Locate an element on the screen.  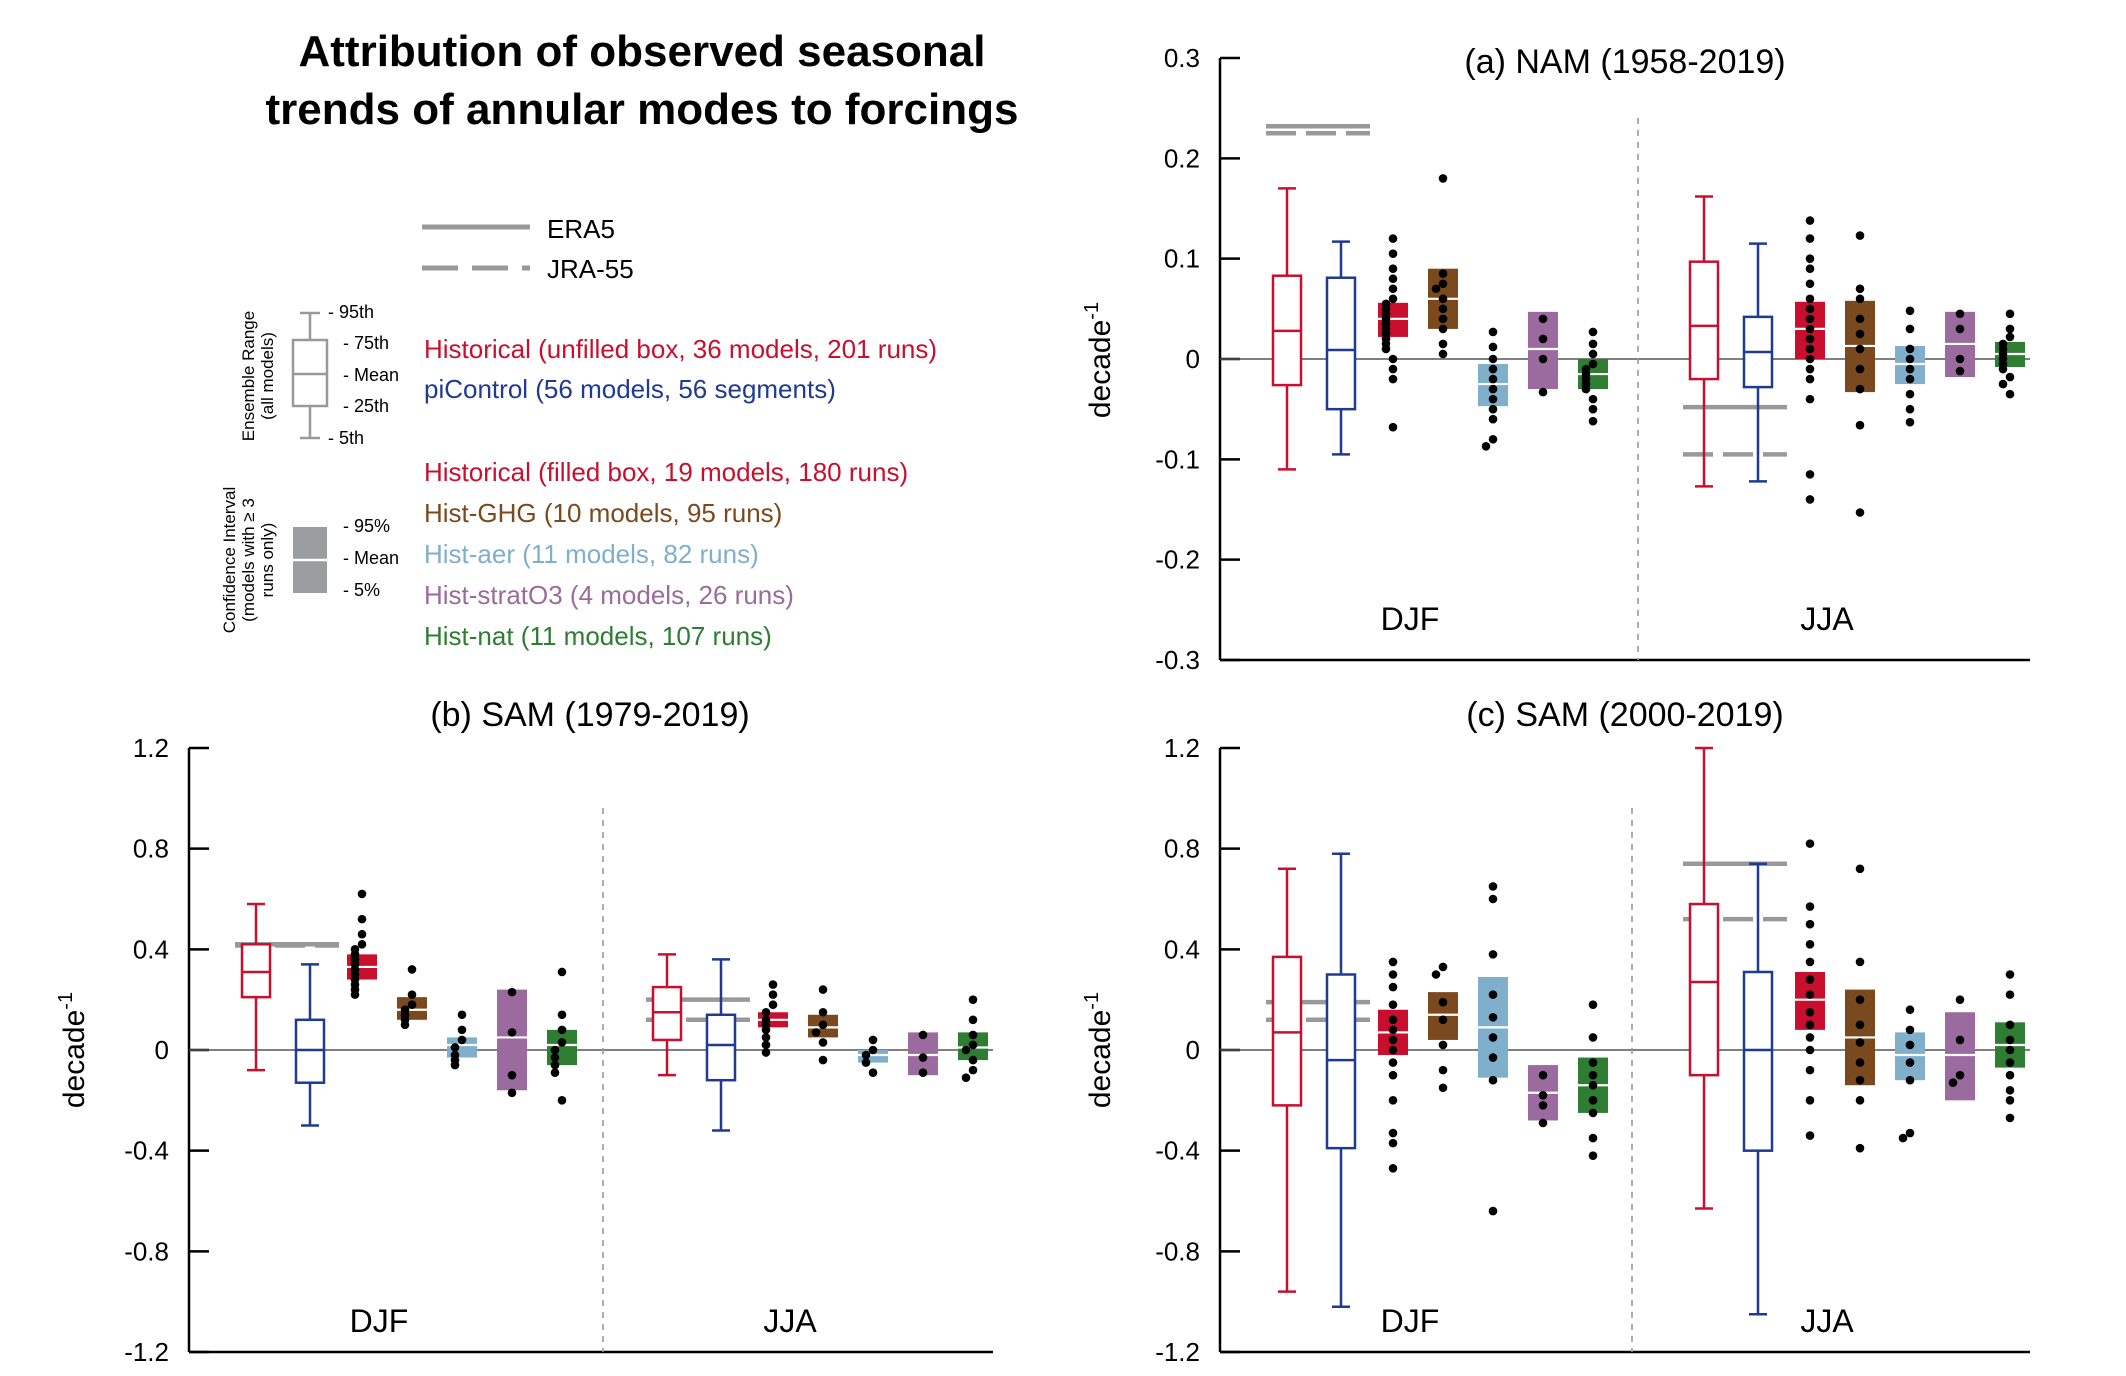
legend-ci-mean: - Mean is located at coordinates (371, 558).